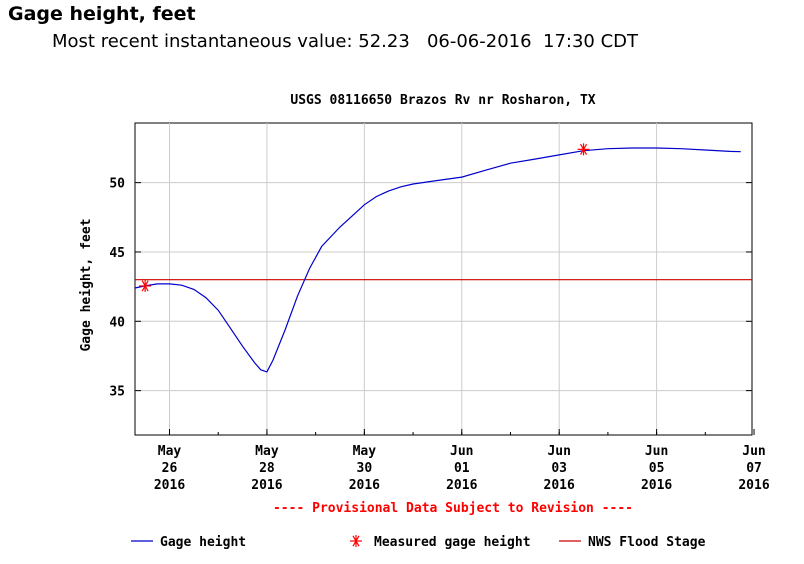 The image size is (804, 564). What do you see at coordinates (462, 468) in the screenshot?
I see `x-tick-label: 01` at bounding box center [462, 468].